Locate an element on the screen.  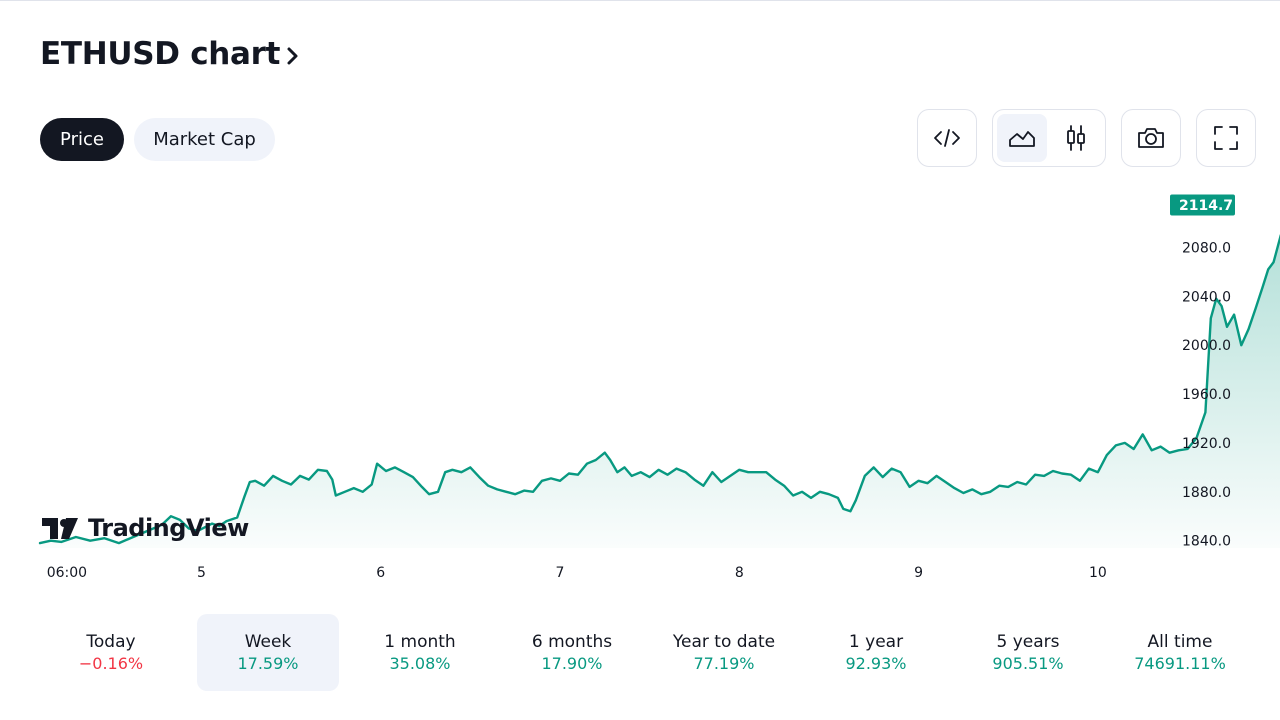
fullscreen-icon is located at coordinates (1226, 138).